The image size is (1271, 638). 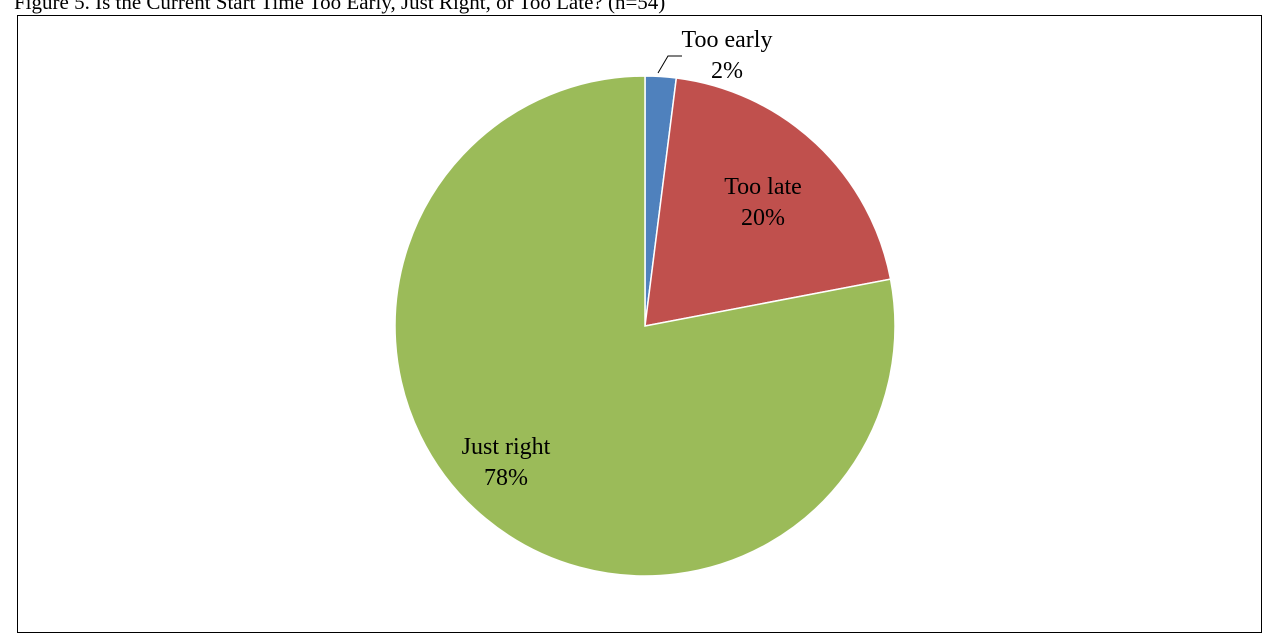 I want to click on data-label-too-early: Too early 2%, so click(x=727, y=55).